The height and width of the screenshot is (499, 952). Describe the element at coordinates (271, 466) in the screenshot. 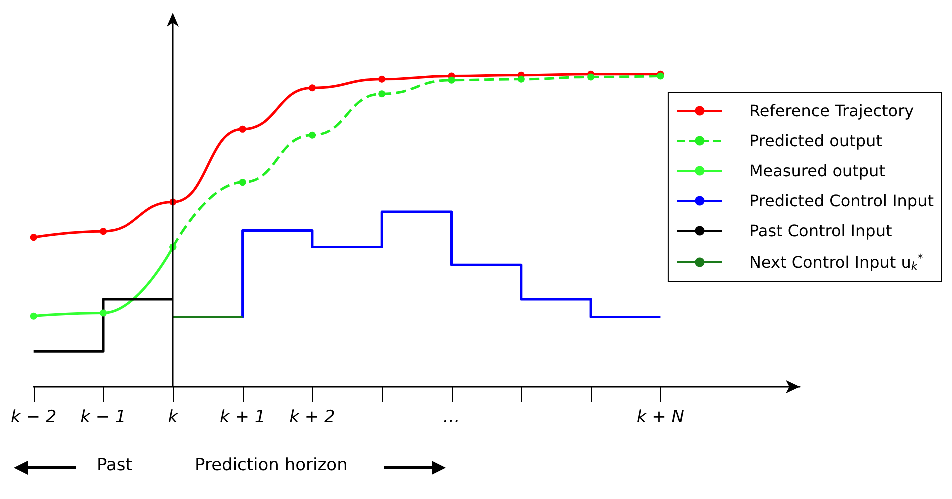

I see `text: Prediction horizon` at that location.